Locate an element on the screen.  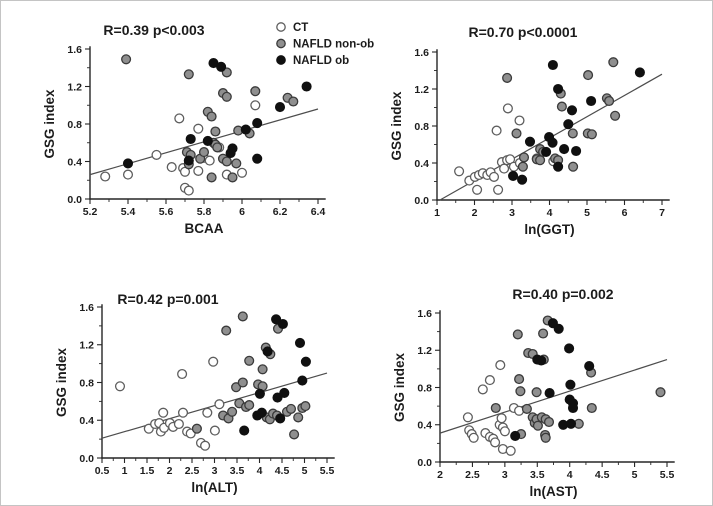
x-tick-label: 6 is located at coordinates (242, 212).